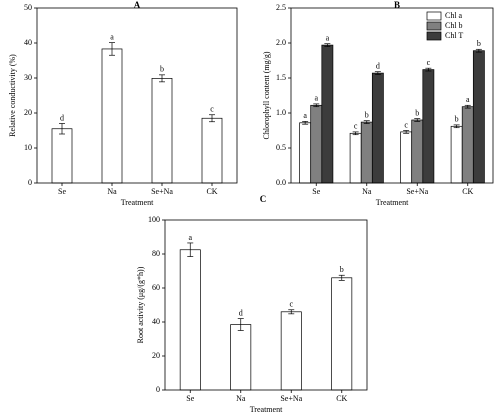 This screenshot has width=500, height=416. Describe the element at coordinates (12, 95) in the screenshot. I see `y-axis-label: Relative conductivity (%)` at that location.